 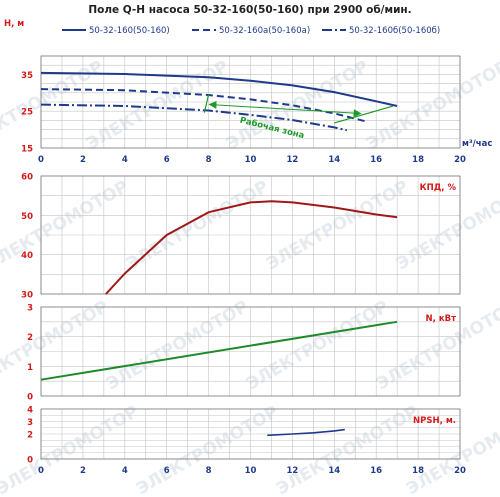 What do you see at coordinates (27, 178) in the screenshot?
I see `y-tick-label: 60` at bounding box center [27, 178].